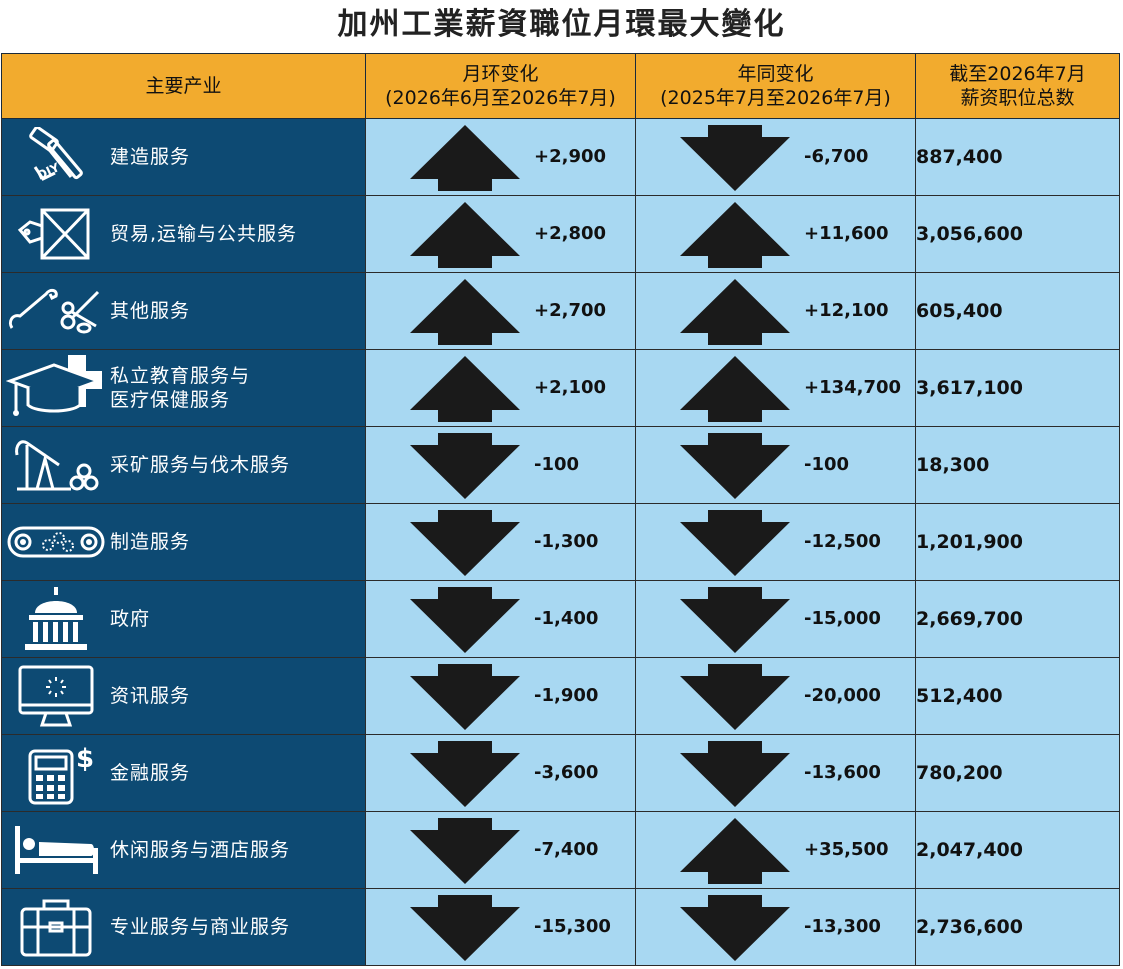  I want to click on industry-name-line1: 私立教育服务与, so click(180, 376).